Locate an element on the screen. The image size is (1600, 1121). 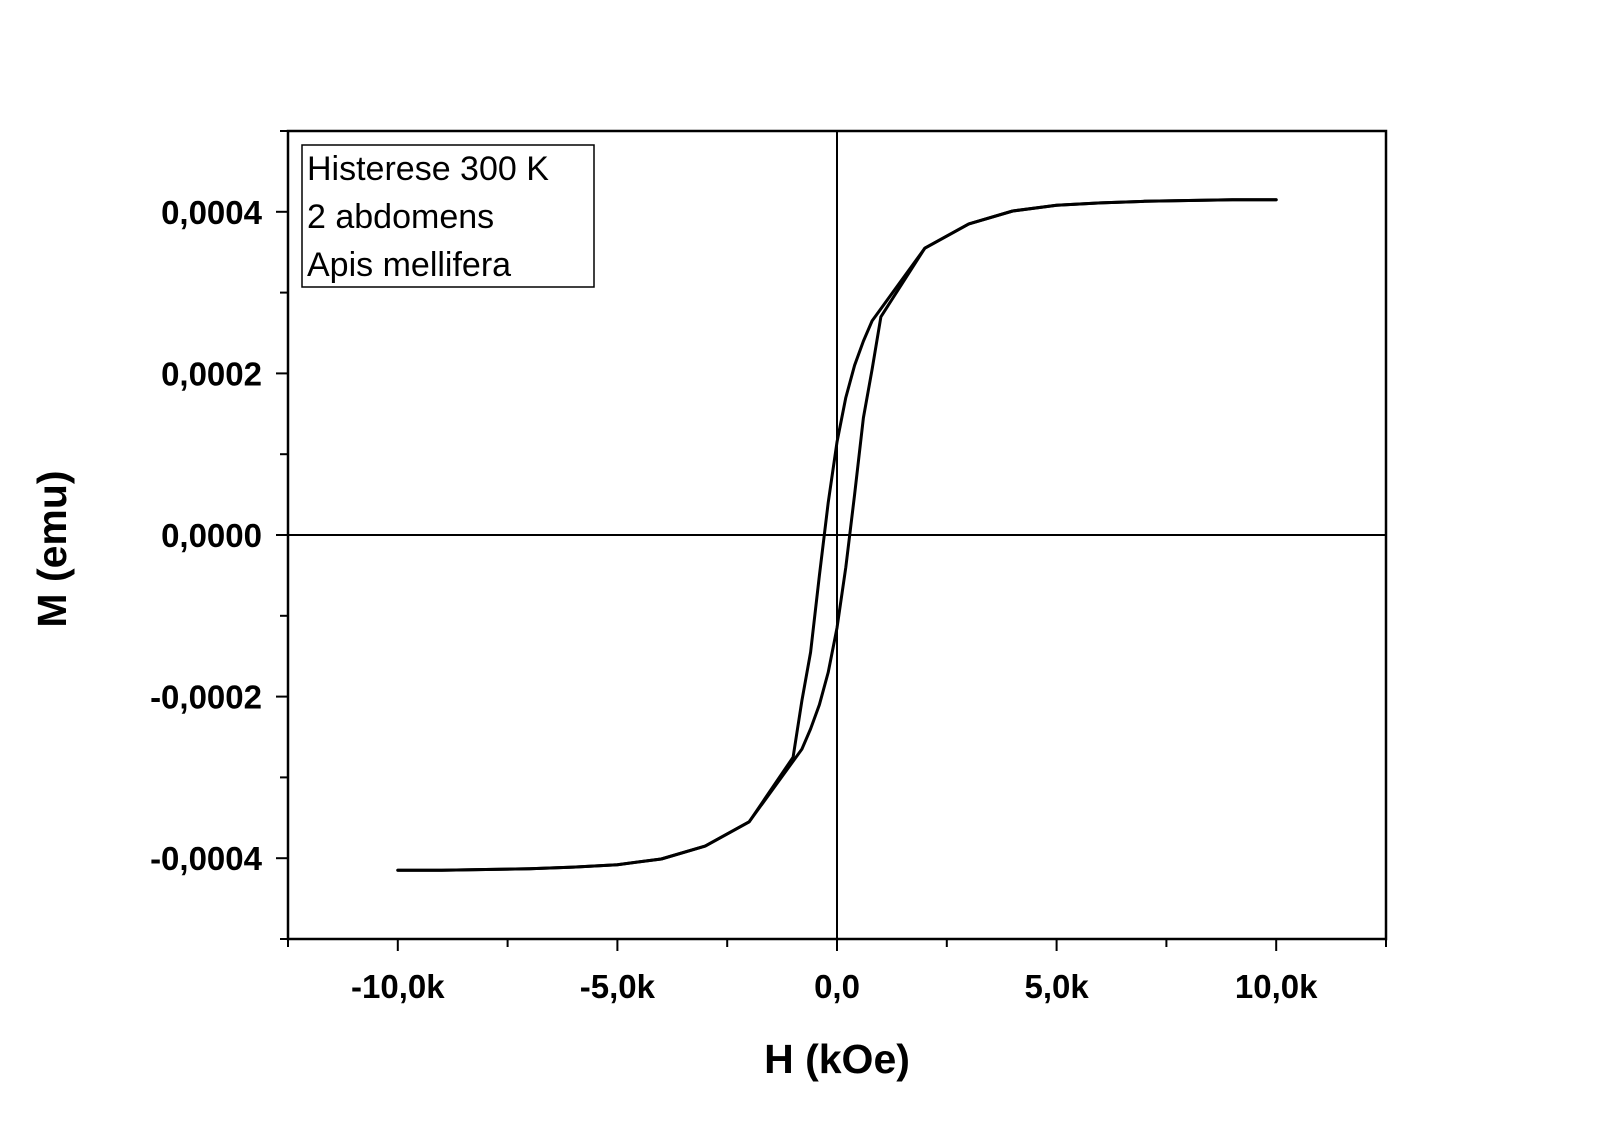
legend-line-2: 2 abdomens is located at coordinates (400, 217).